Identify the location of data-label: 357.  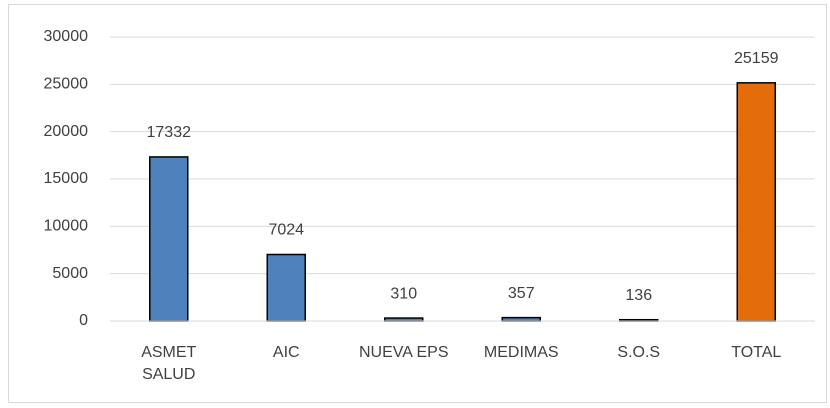
(521, 293).